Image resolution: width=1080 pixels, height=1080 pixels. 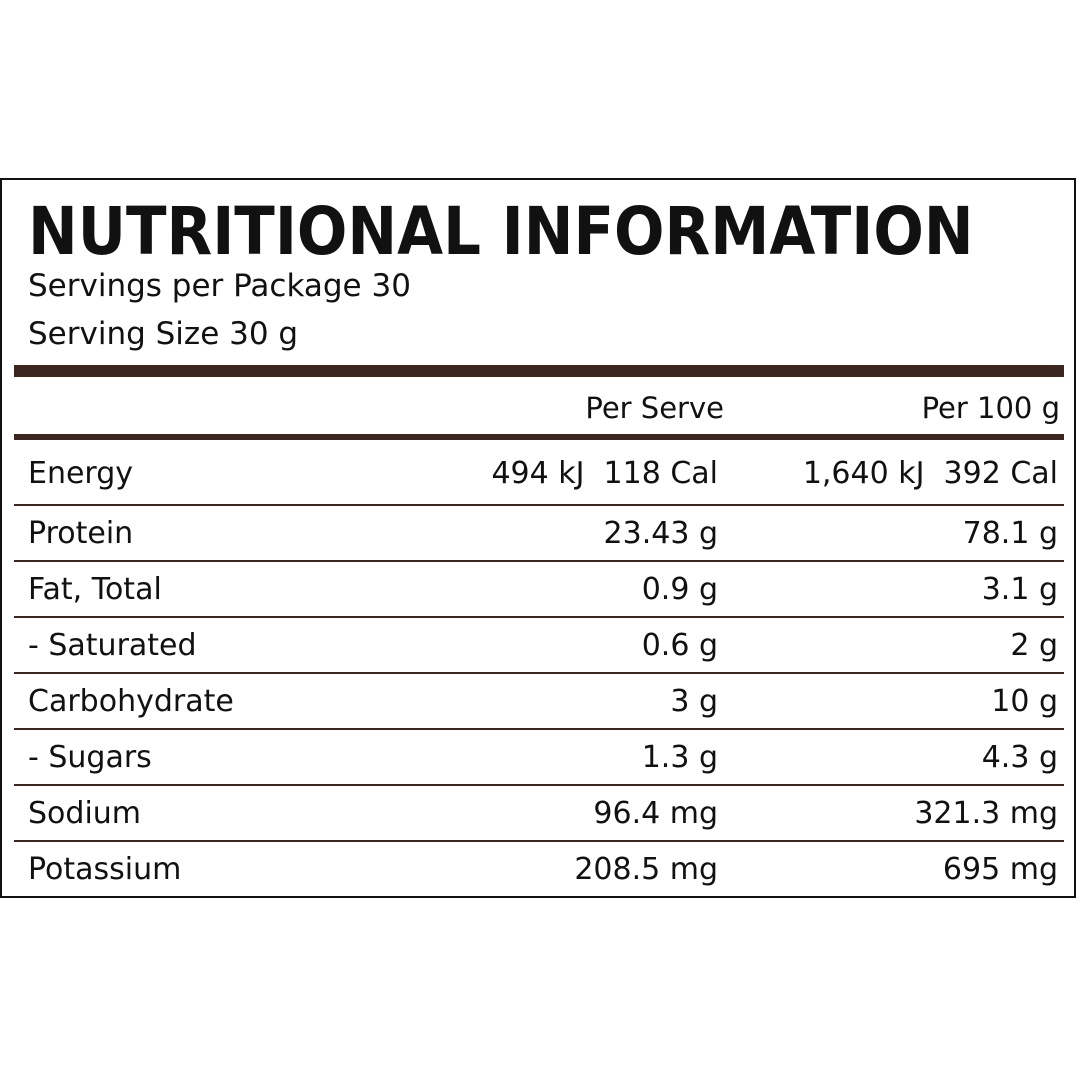 I want to click on per-serve-value: 208.5 mg, so click(x=646, y=869).